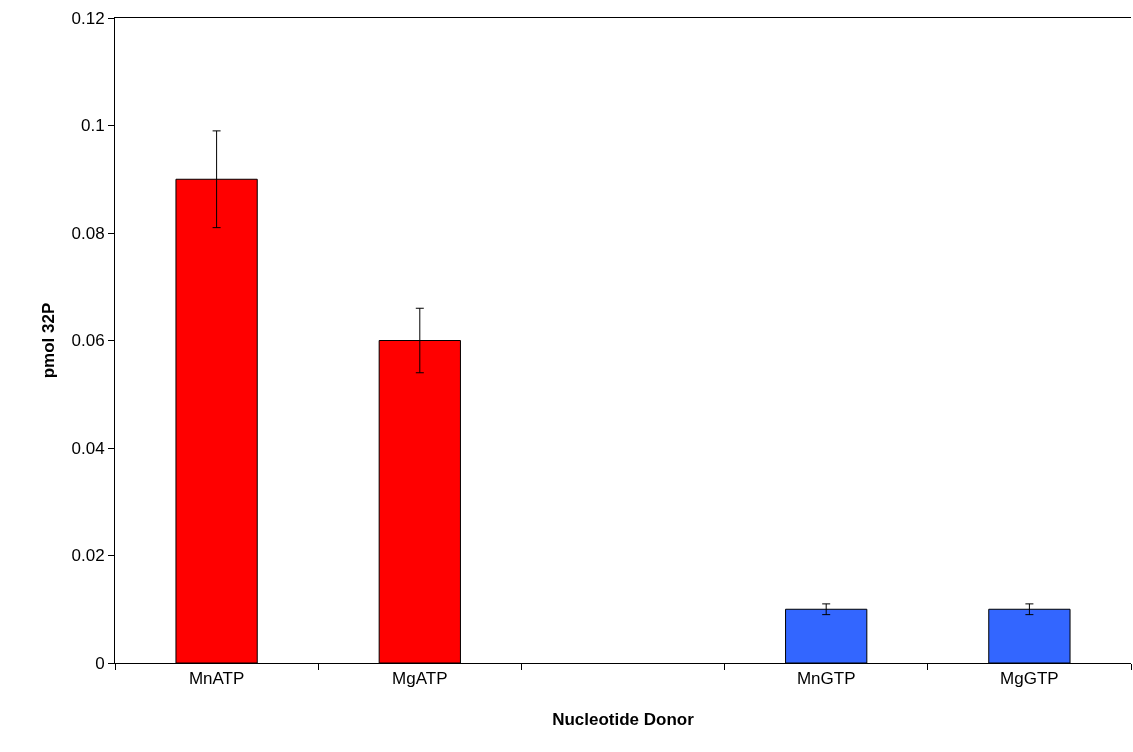 The height and width of the screenshot is (752, 1133). What do you see at coordinates (420, 679) in the screenshot?
I see `x-tick-label: MgATP` at bounding box center [420, 679].